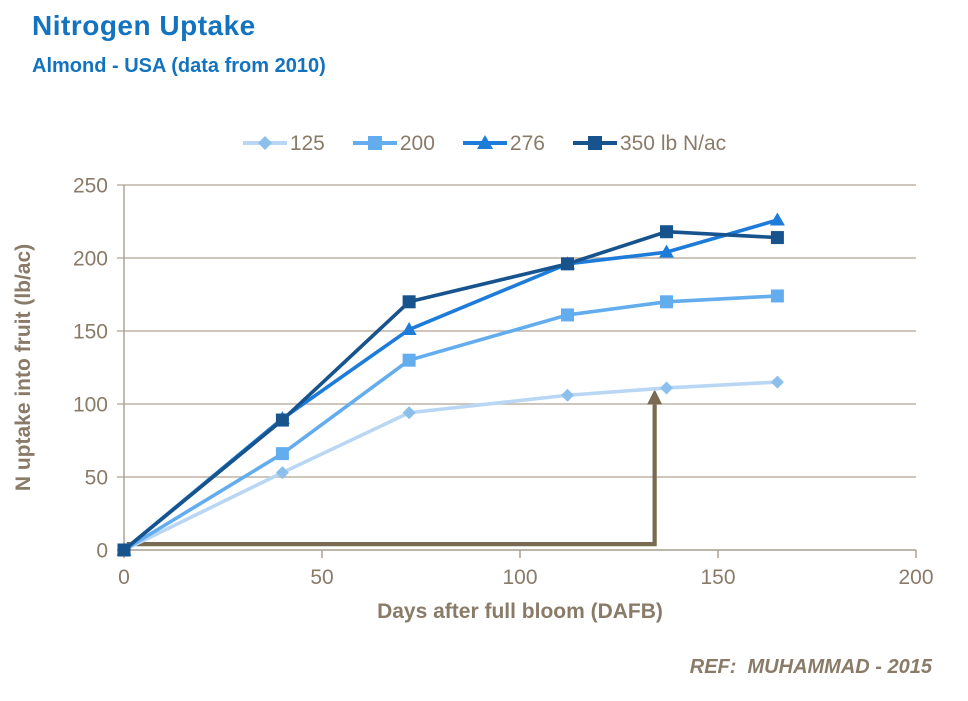 This screenshot has width=968, height=701. What do you see at coordinates (519, 577) in the screenshot?
I see `x-tick-label: 100` at bounding box center [519, 577].